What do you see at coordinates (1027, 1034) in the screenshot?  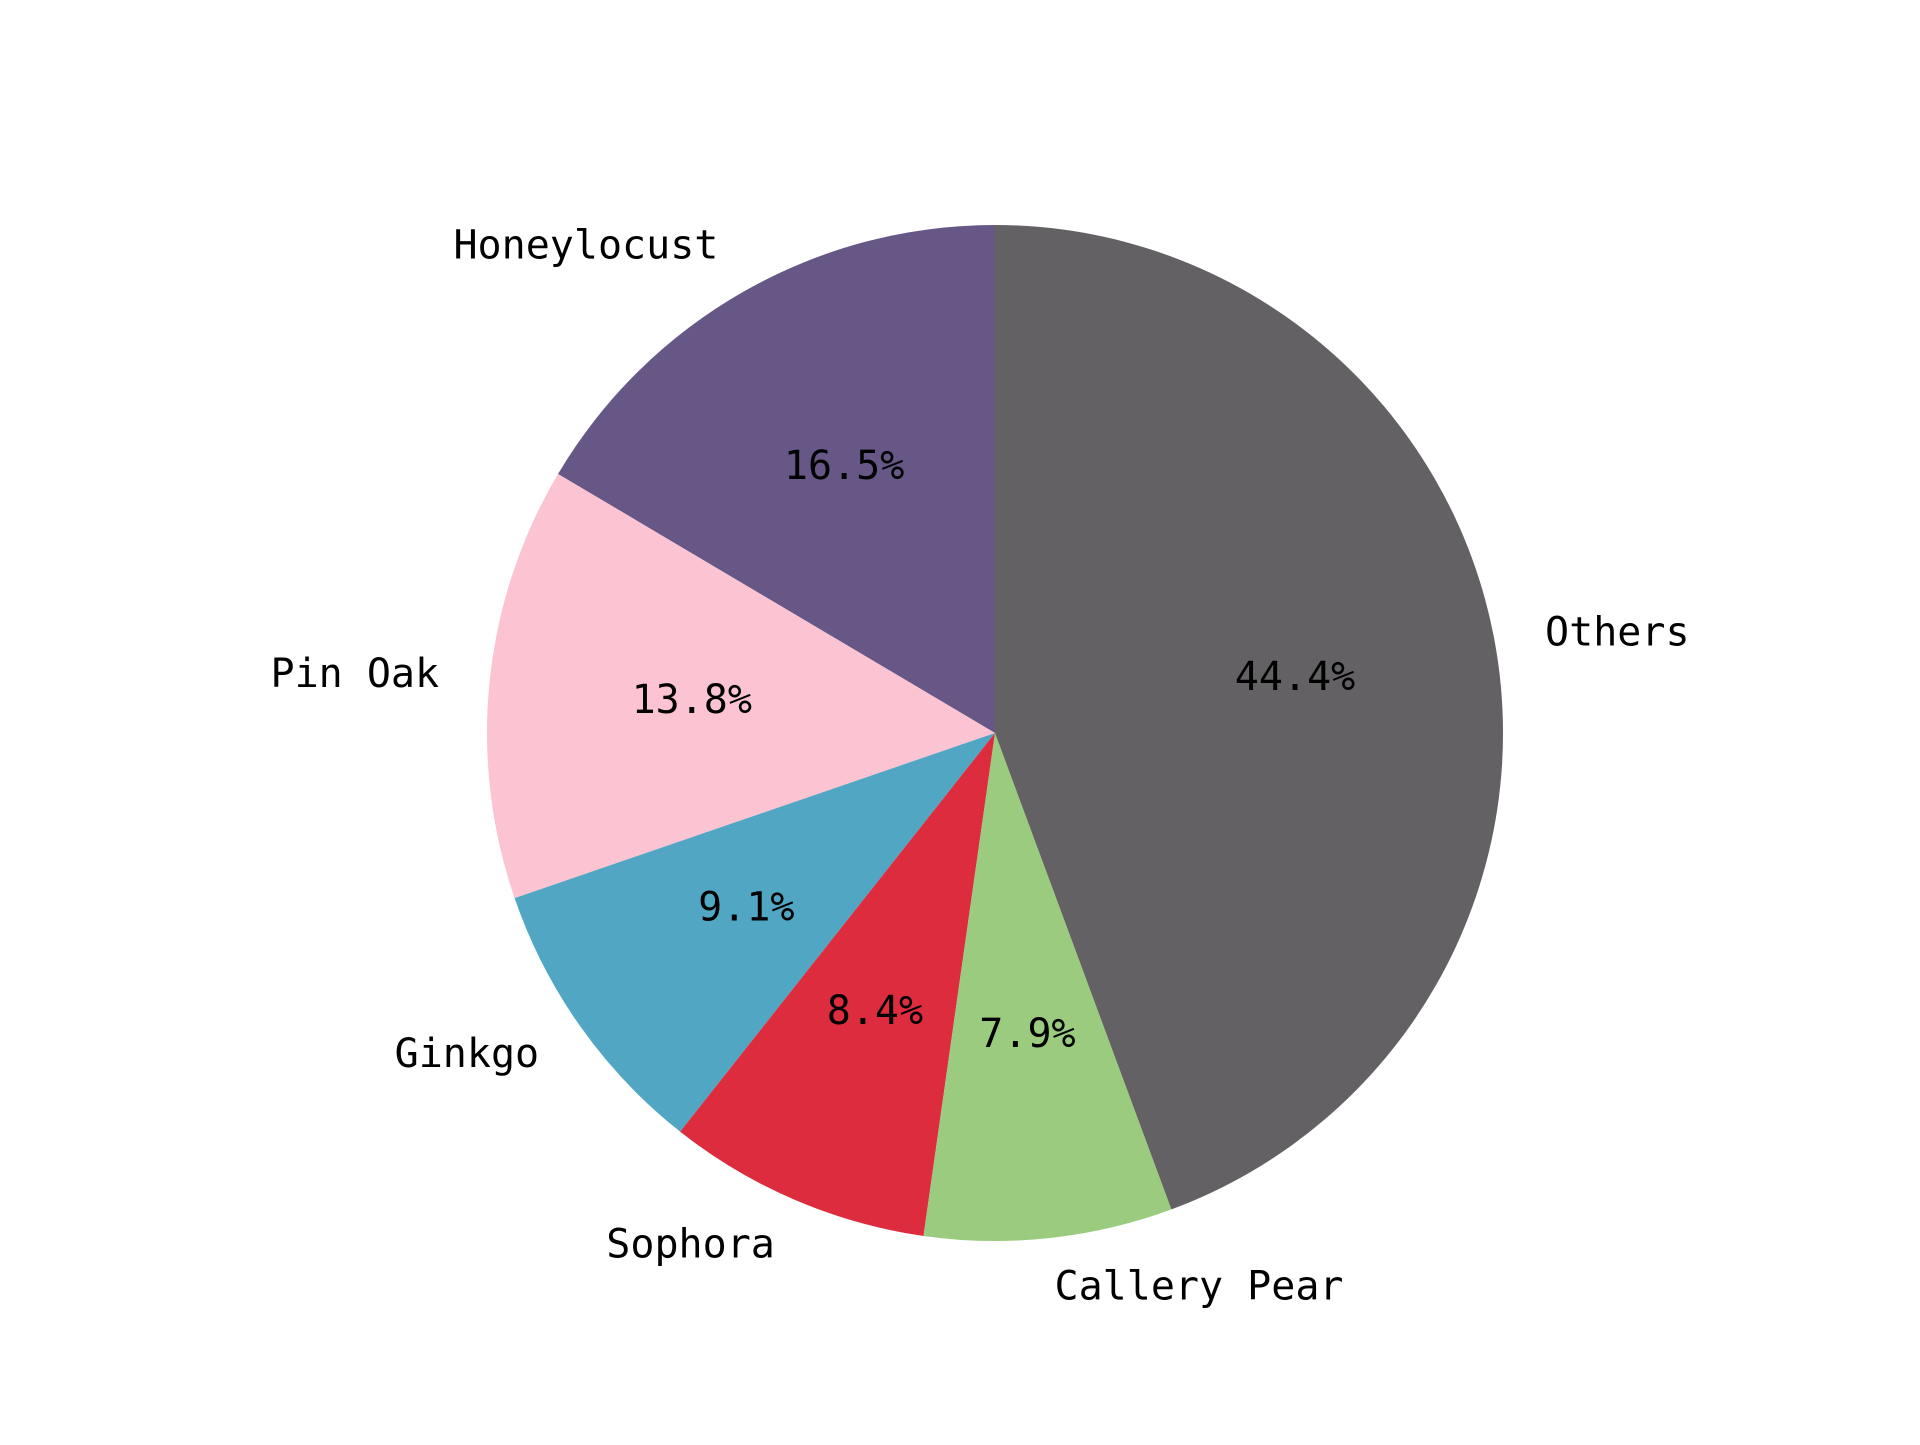 I see `slice-percent-callery-pear: 7.9%` at bounding box center [1027, 1034].